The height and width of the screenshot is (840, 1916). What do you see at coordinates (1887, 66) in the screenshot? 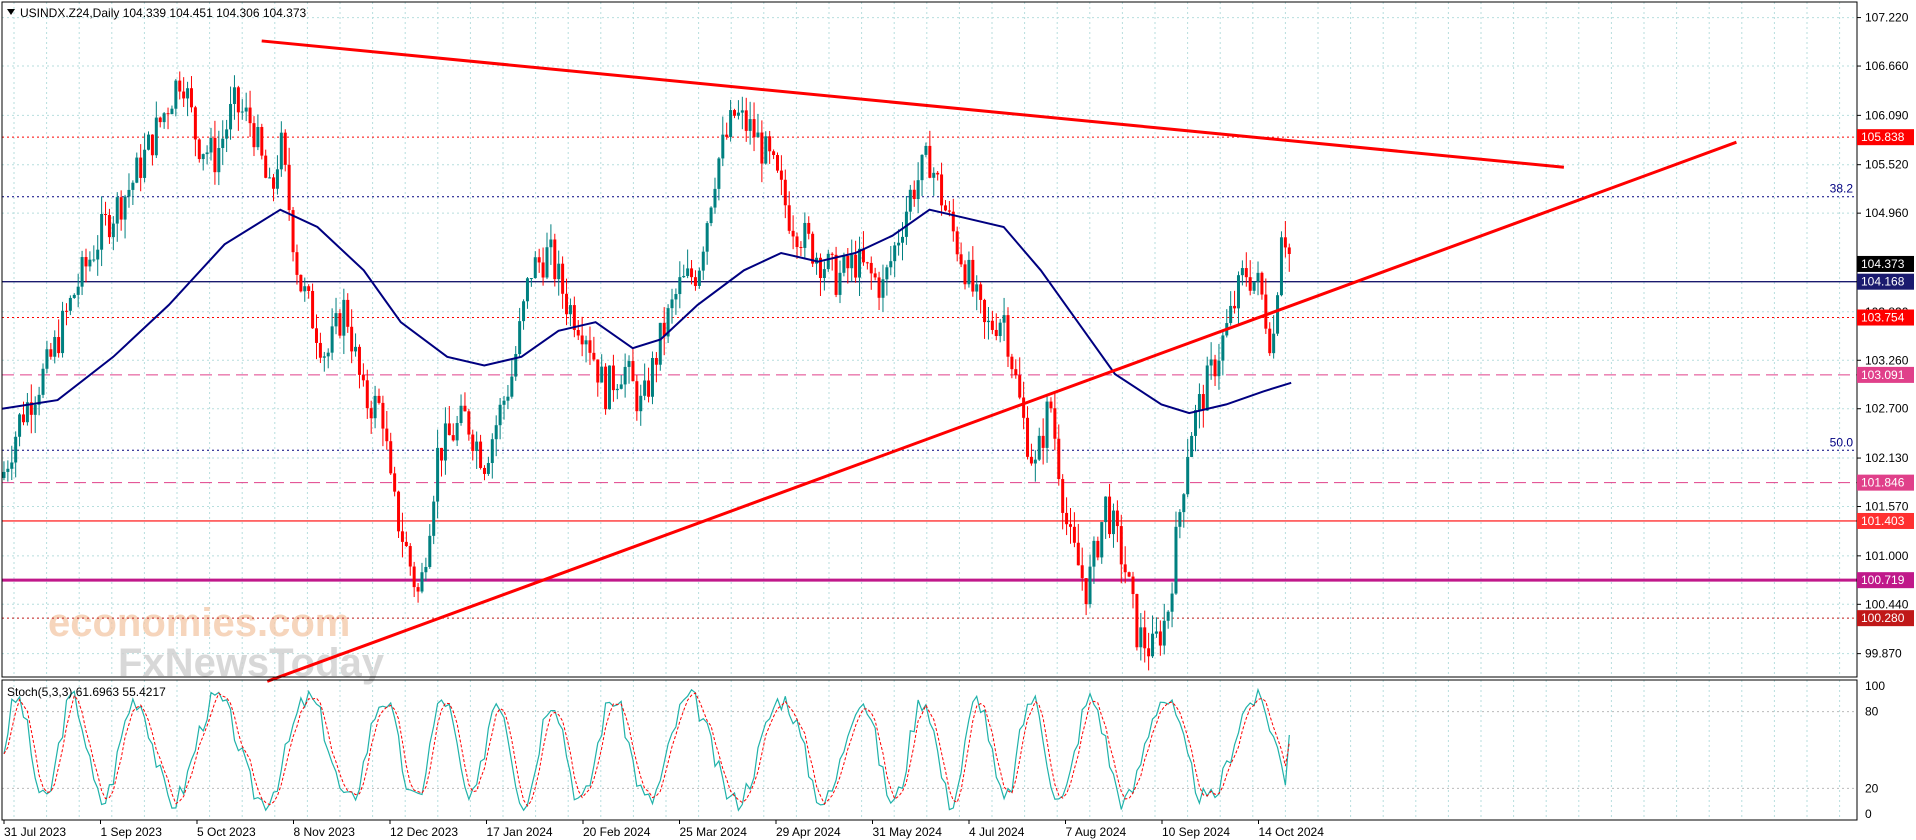
I see `price-tick-label: 106.660` at bounding box center [1887, 66].